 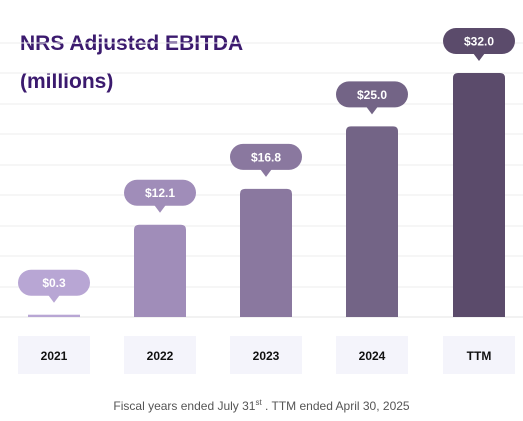 I want to click on x-tick-label: 2024, so click(x=372, y=356).